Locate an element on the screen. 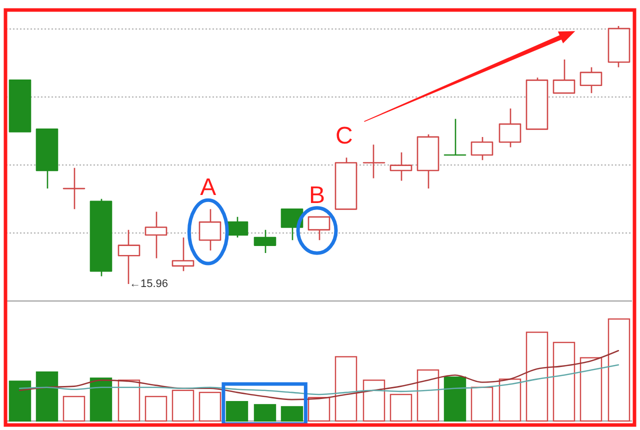  annotation: ←15.96 is located at coordinates (148, 284).